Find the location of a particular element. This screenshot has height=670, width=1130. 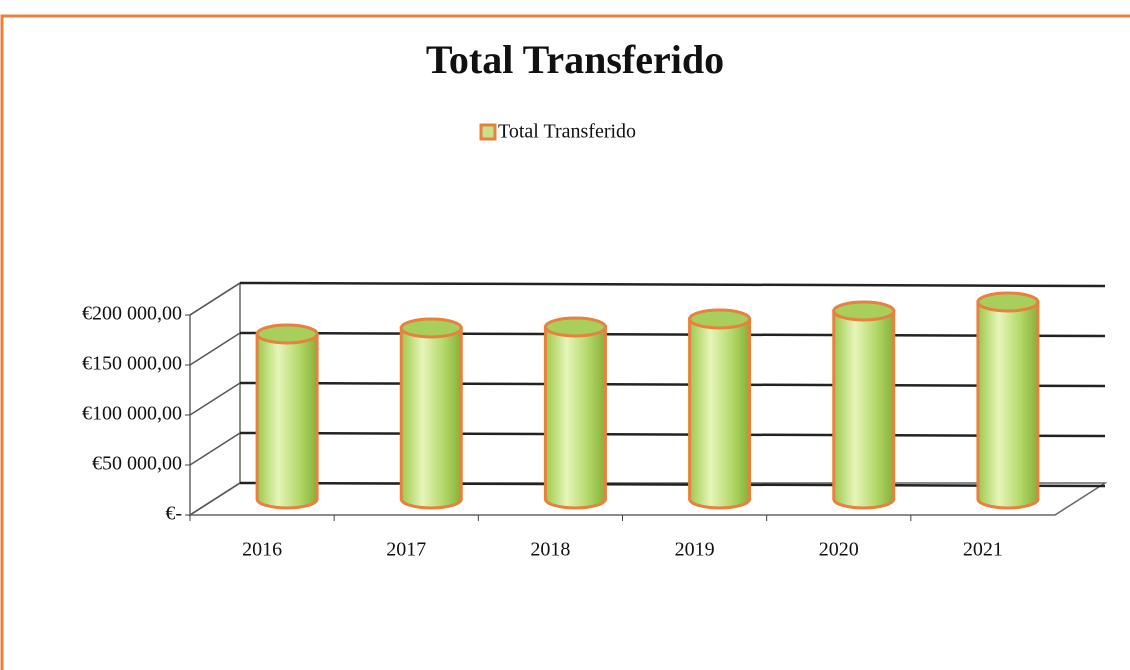

x-tick-label: 2021 is located at coordinates (983, 550).